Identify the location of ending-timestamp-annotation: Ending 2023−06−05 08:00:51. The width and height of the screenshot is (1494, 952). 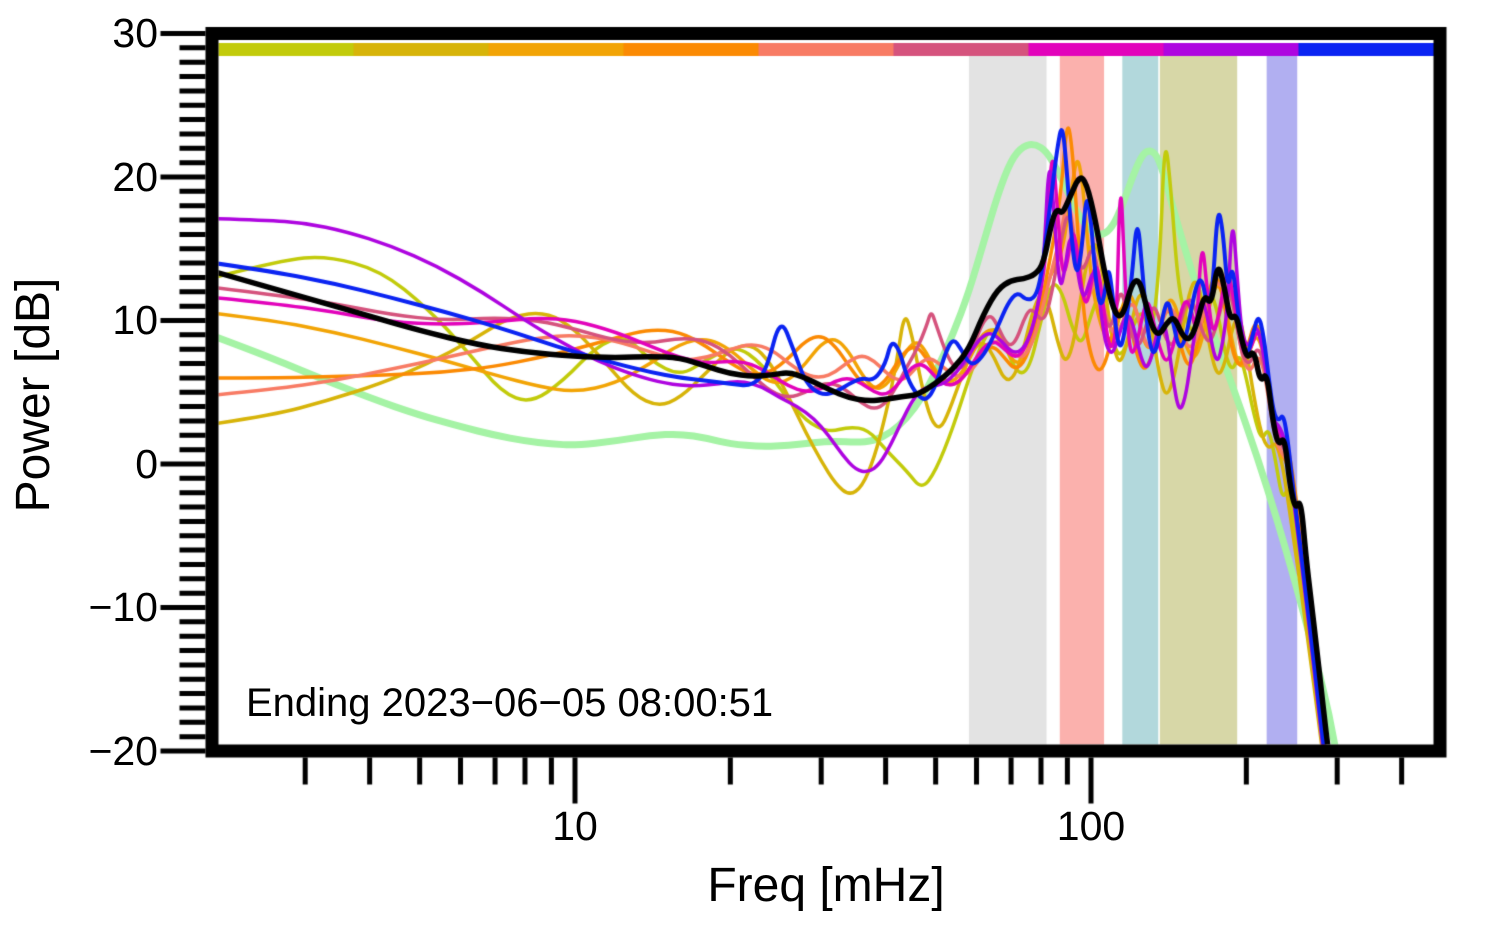
(510, 703).